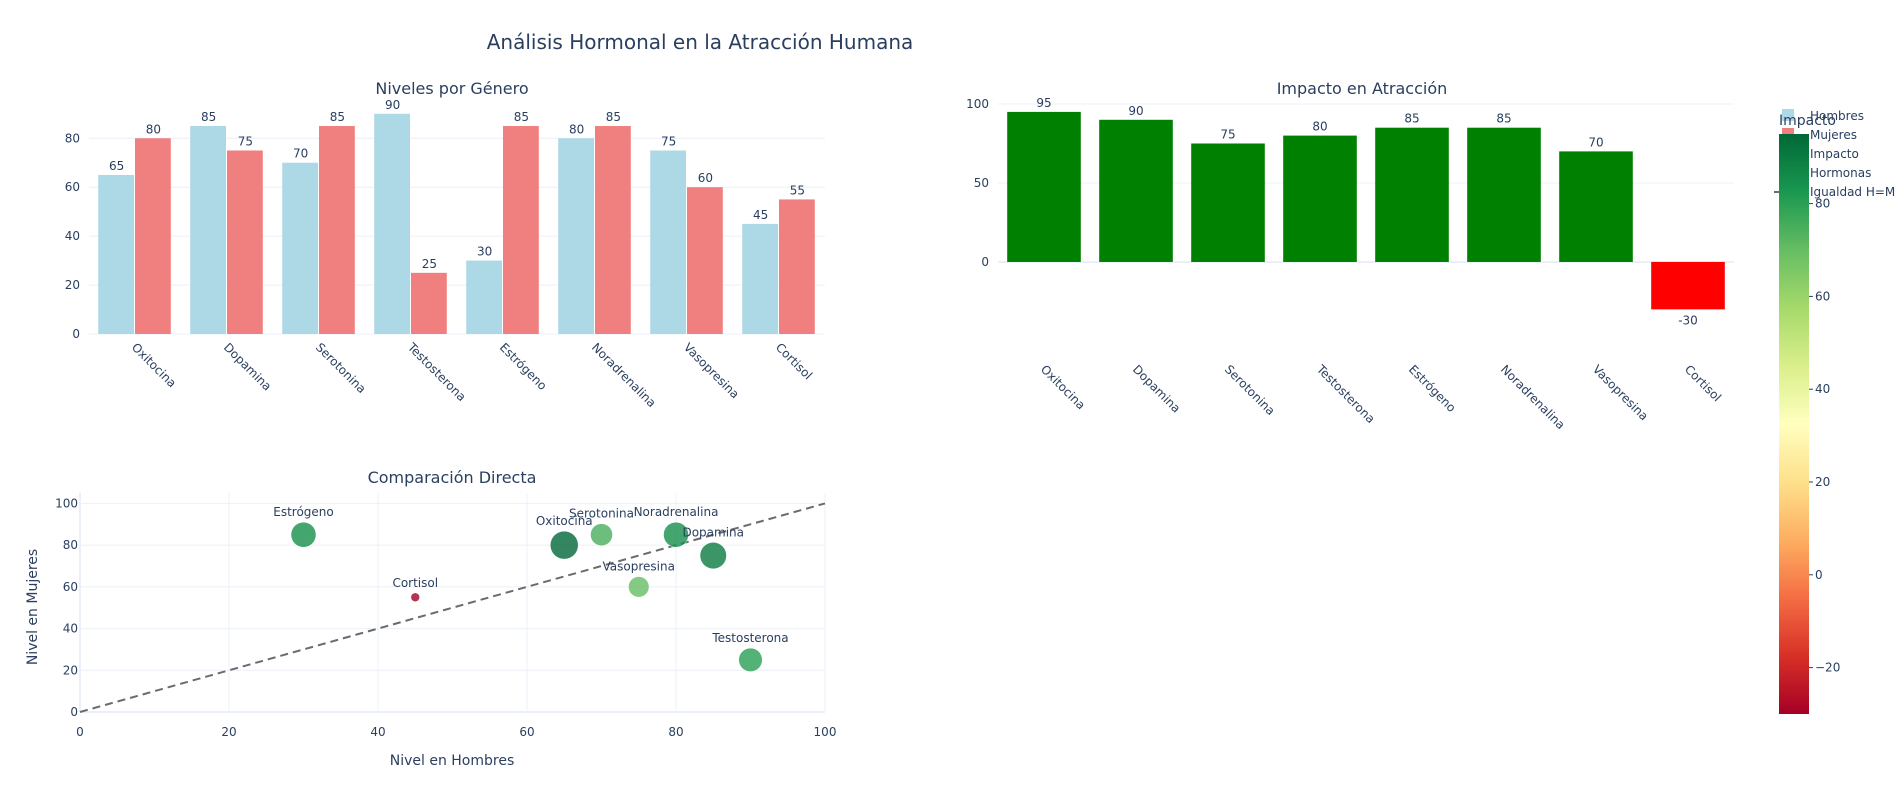 This screenshot has height=800, width=1904. I want to click on impact-bar-oxitocina, so click(1044, 186).